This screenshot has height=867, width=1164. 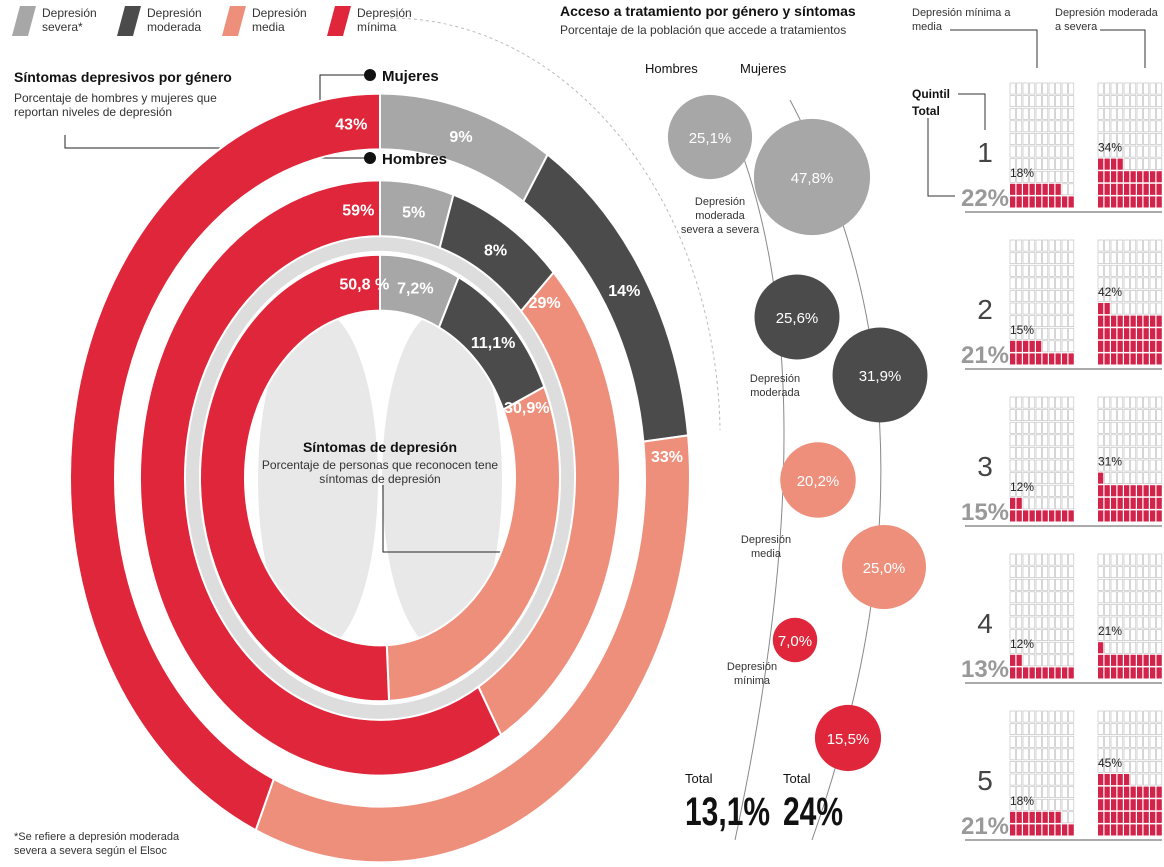 What do you see at coordinates (766, 547) in the screenshot?
I see `category-label: Depresión media` at bounding box center [766, 547].